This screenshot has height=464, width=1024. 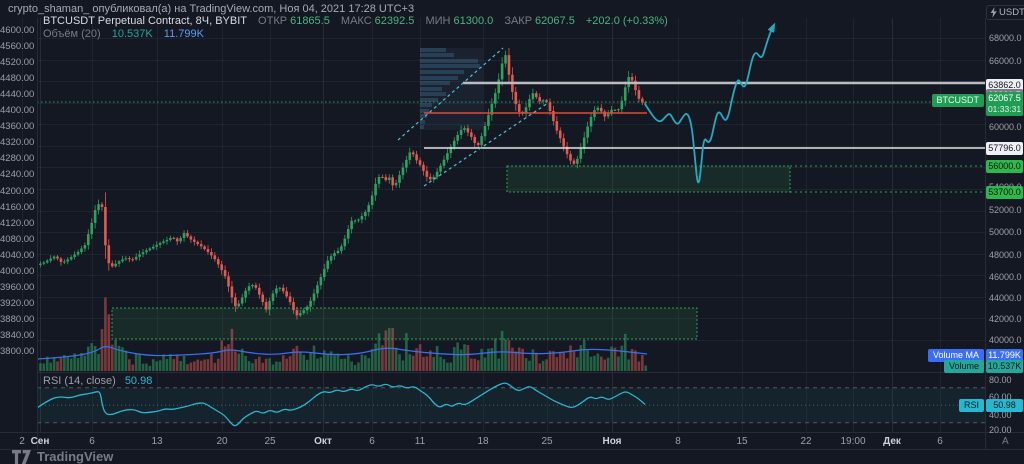 I want to click on price-axis-tick: 68000.0, so click(x=1005, y=38).